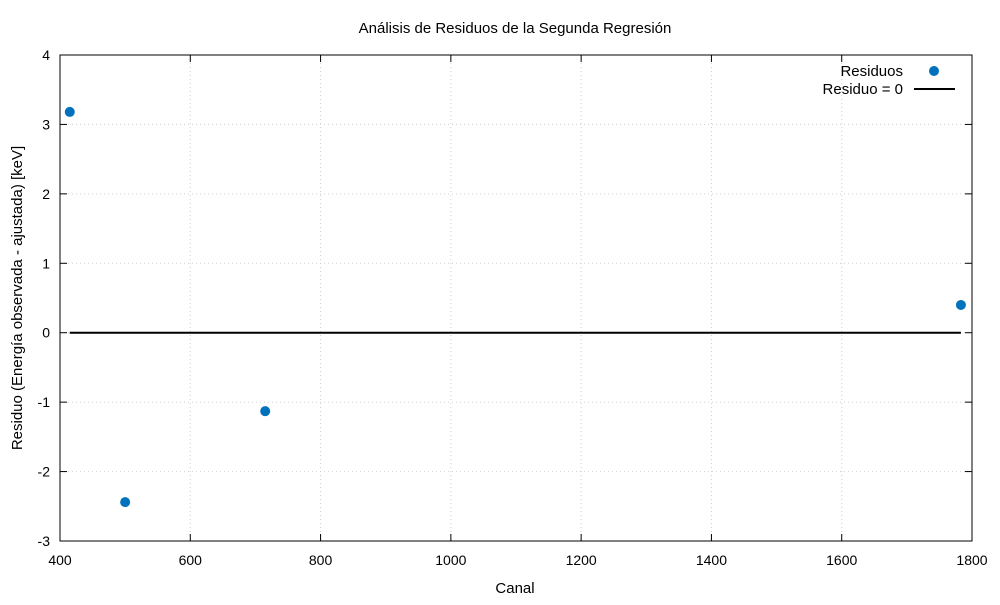 The height and width of the screenshot is (605, 1000). What do you see at coordinates (450, 560) in the screenshot?
I see `x-tick-label: 1000` at bounding box center [450, 560].